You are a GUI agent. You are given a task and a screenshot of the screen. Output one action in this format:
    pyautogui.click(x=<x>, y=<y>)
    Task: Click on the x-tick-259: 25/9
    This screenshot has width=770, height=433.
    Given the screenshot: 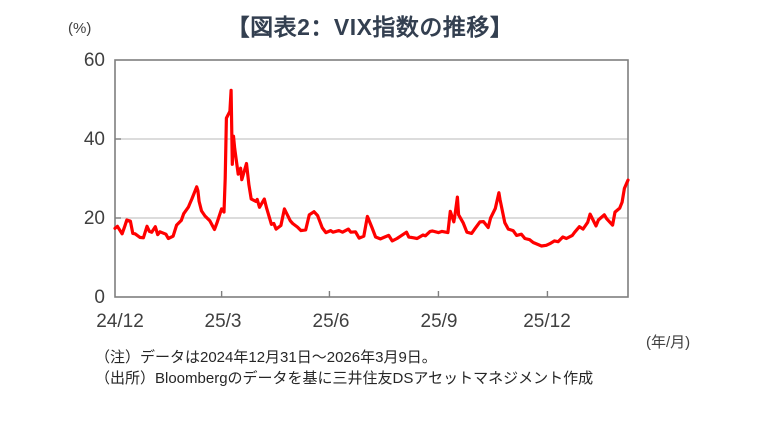 What is the action you would take?
    pyautogui.click(x=439, y=321)
    